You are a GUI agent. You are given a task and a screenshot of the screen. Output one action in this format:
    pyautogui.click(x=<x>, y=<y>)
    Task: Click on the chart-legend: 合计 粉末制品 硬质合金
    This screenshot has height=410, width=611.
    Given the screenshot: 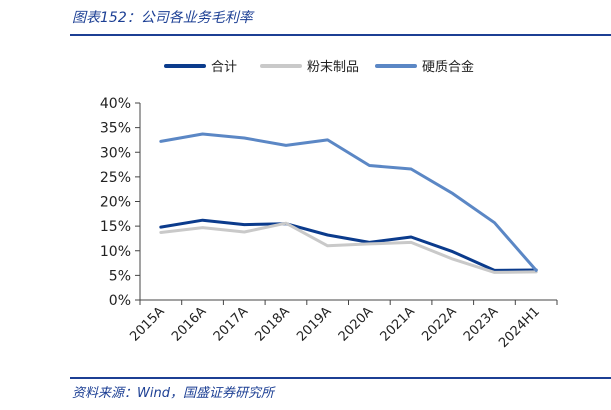 What is the action you would take?
    pyautogui.click(x=319, y=67)
    